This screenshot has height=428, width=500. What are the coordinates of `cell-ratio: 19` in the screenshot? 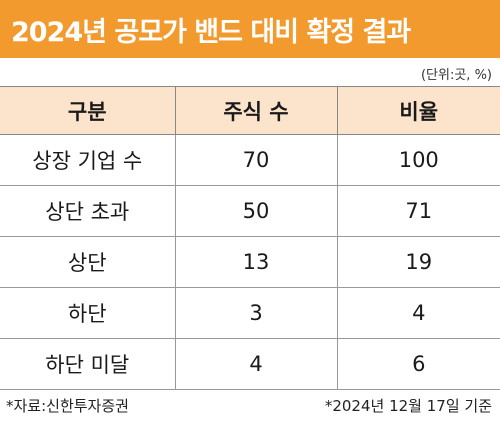 It's located at (418, 262).